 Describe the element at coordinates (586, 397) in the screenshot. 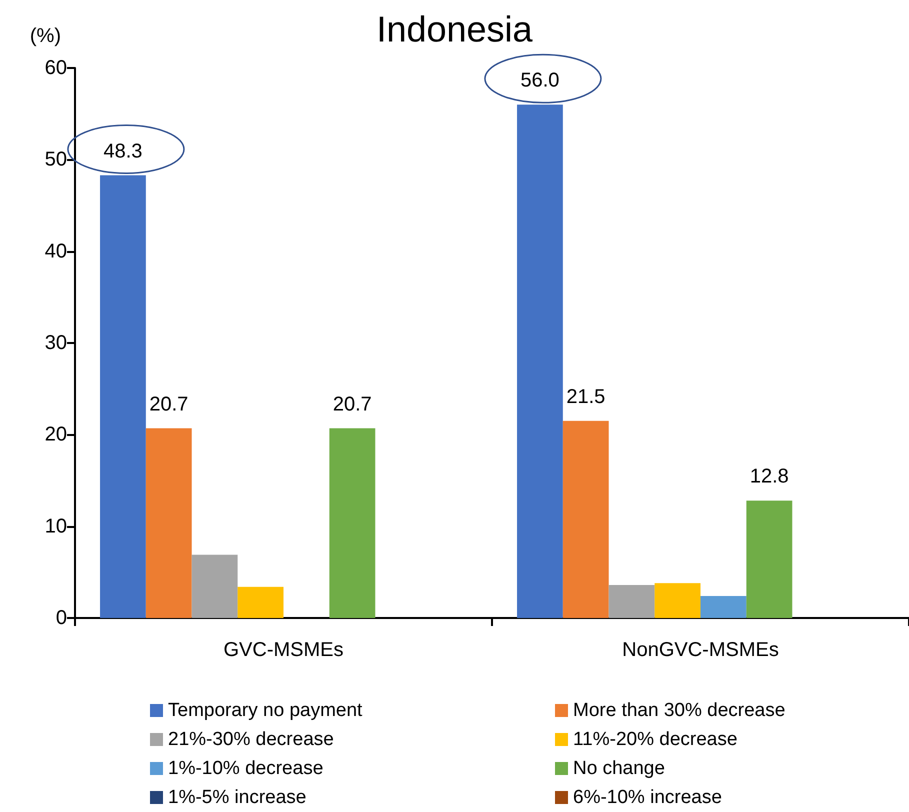

I see `data-label: 21.5` at that location.